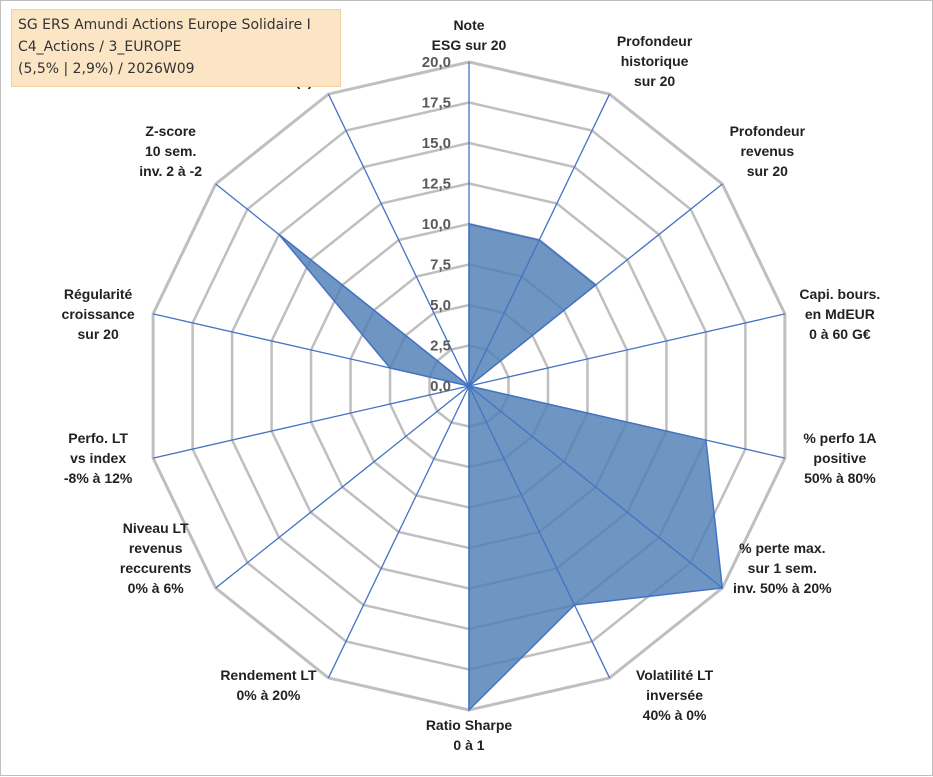 This screenshot has width=933, height=777. Describe the element at coordinates (840, 478) in the screenshot. I see `axis-label-line: 50% à 80%` at that location.